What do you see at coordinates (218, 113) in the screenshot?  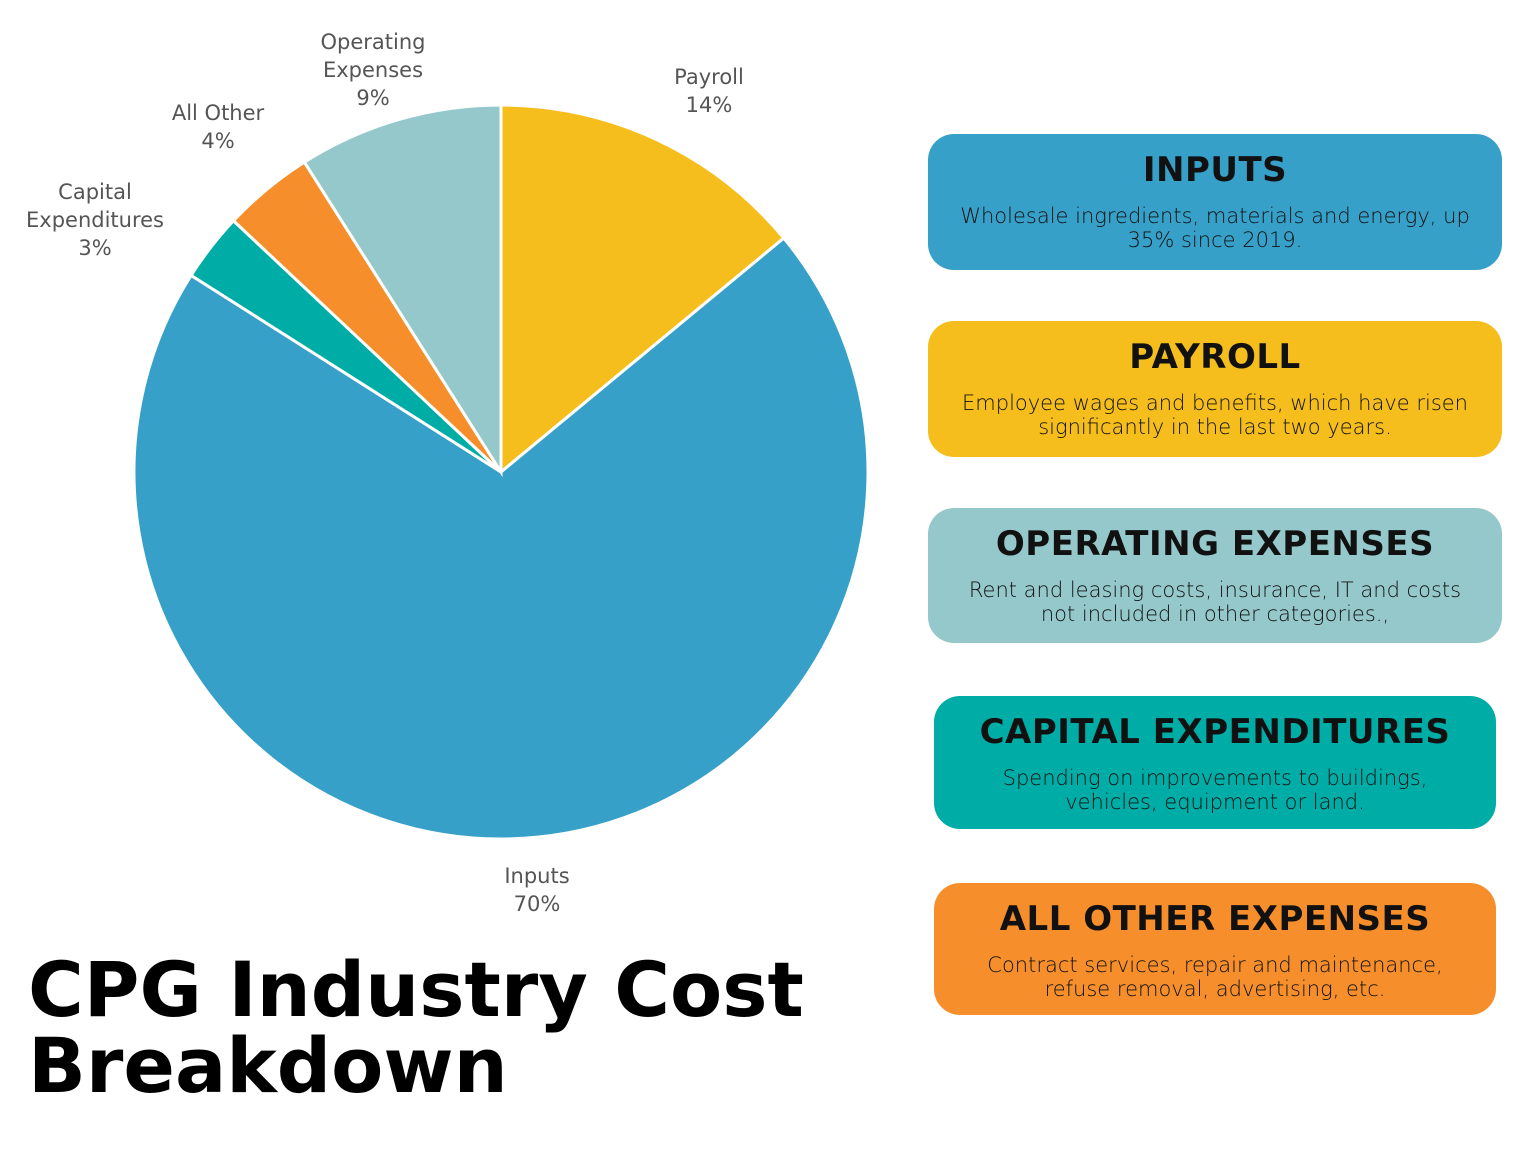 I see `slice-label-name: All Other` at bounding box center [218, 113].